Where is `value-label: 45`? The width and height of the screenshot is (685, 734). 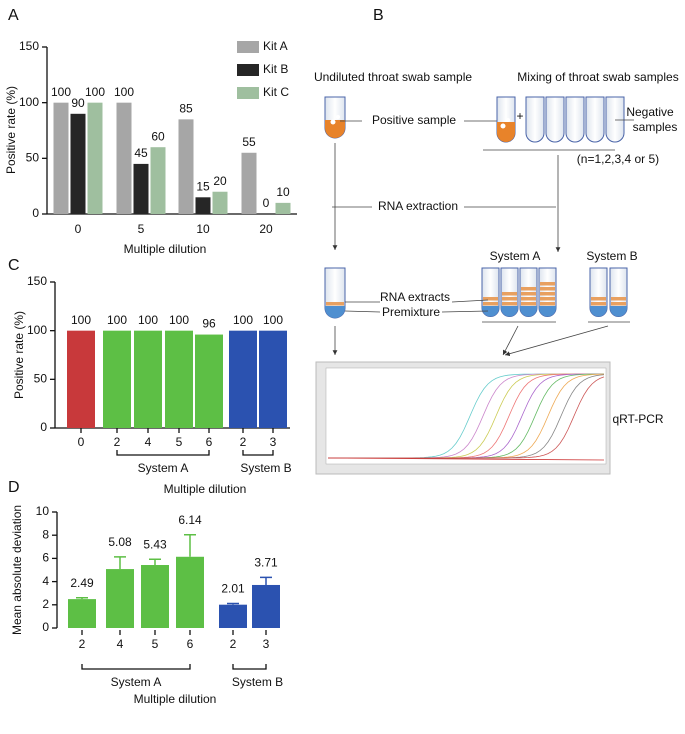
value-label: 45 is located at coordinates (141, 153).